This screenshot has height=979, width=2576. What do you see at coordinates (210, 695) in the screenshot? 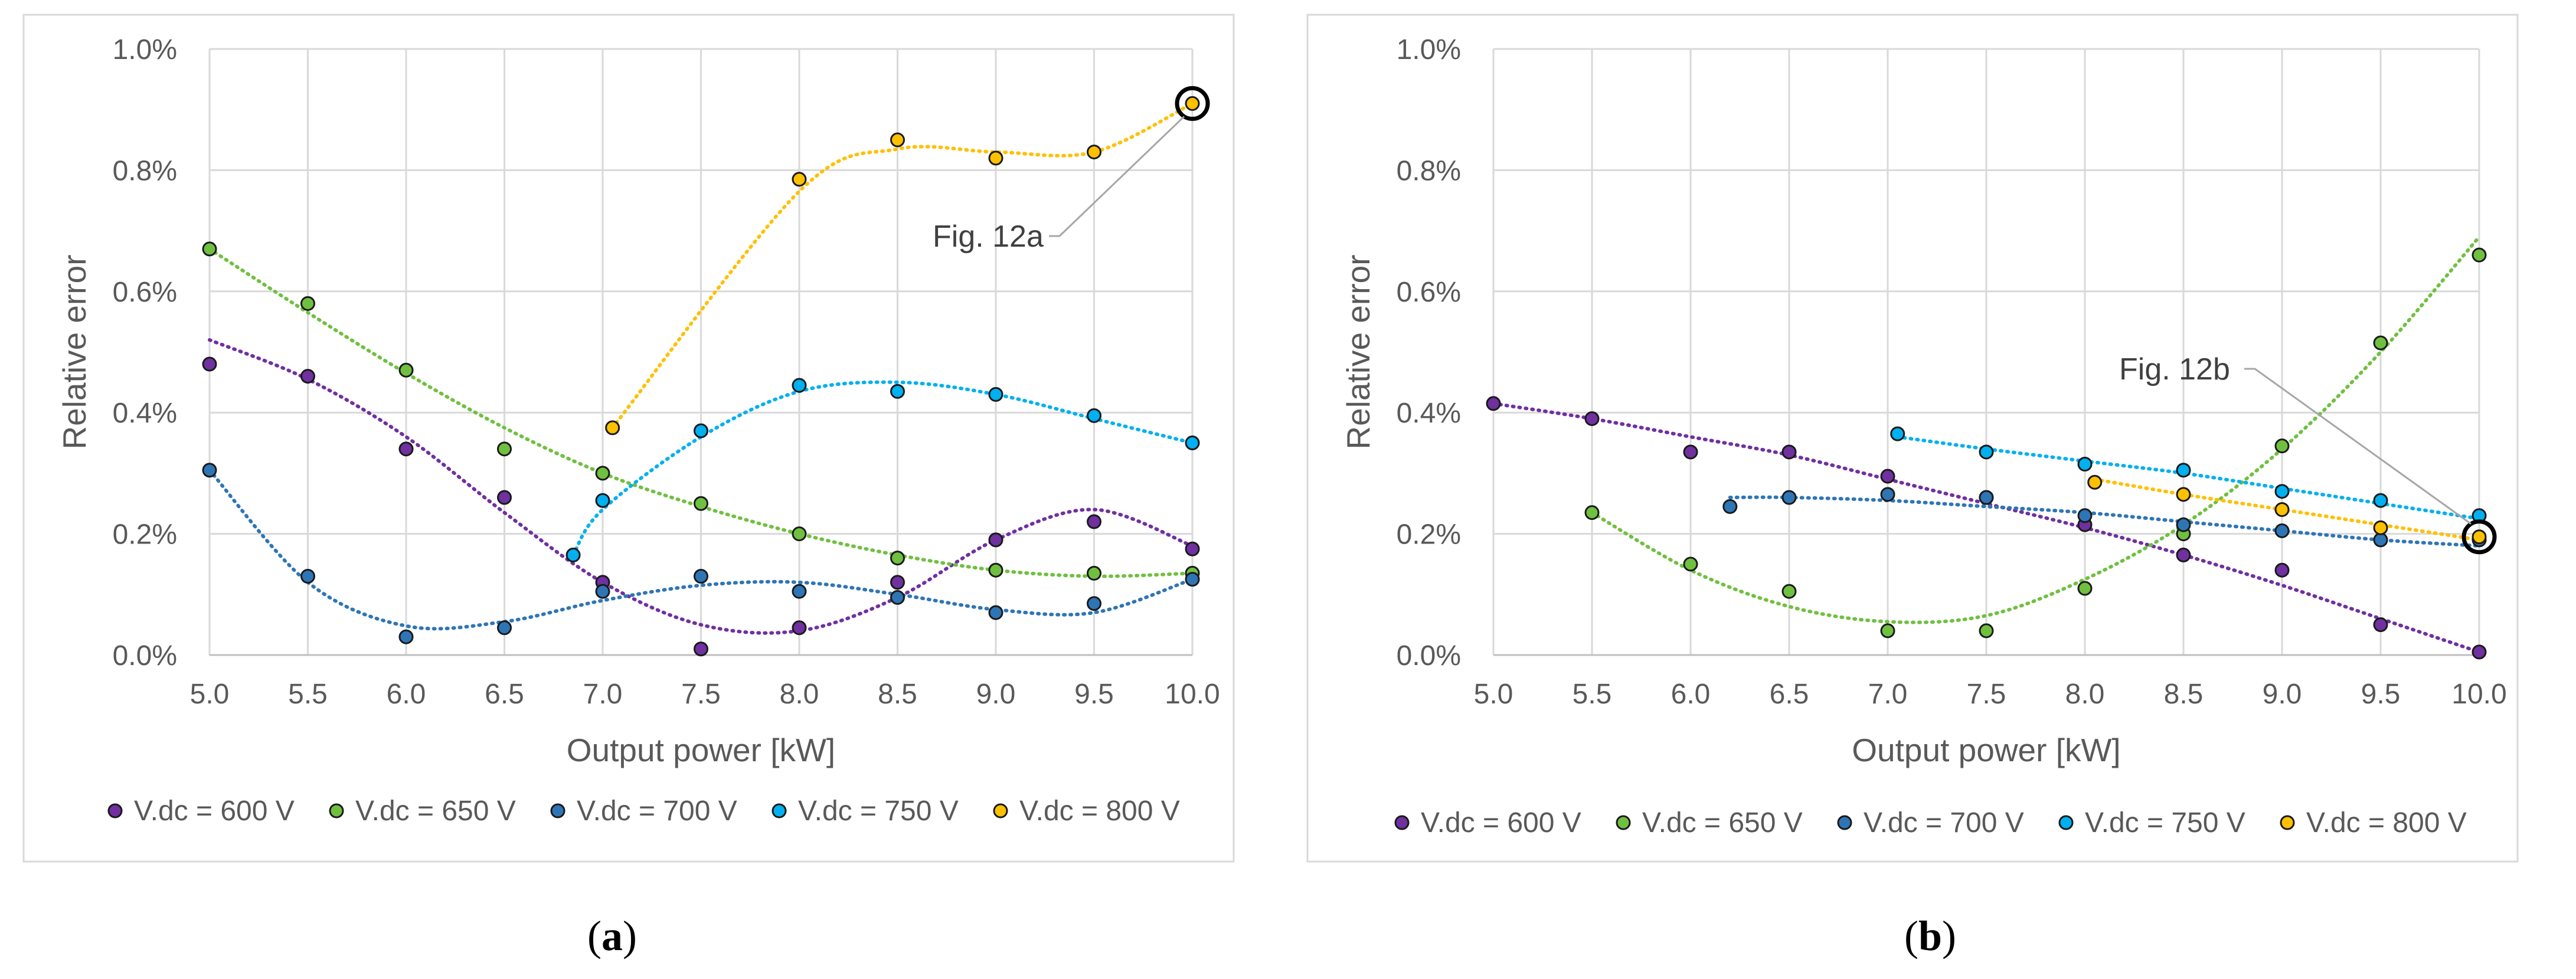
I see `x-tick-label: 5.0` at bounding box center [210, 695].